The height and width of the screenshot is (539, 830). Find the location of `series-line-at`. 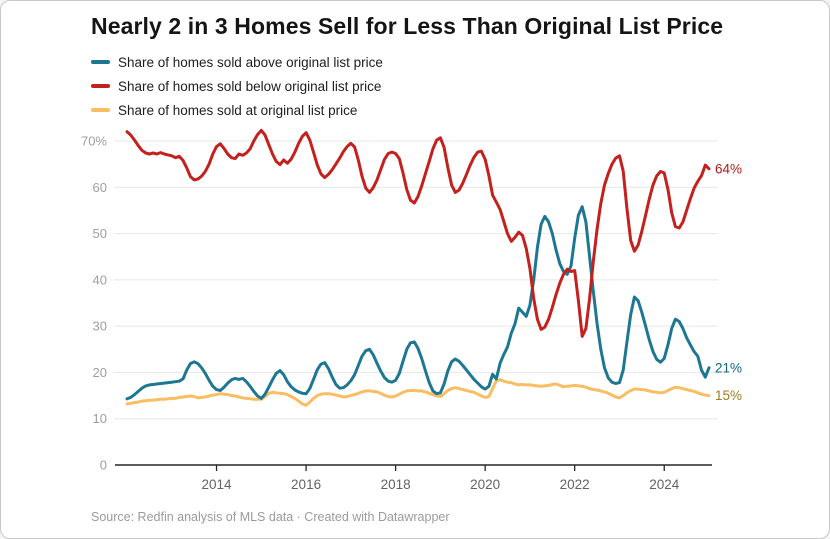

series-line-at is located at coordinates (418, 392).